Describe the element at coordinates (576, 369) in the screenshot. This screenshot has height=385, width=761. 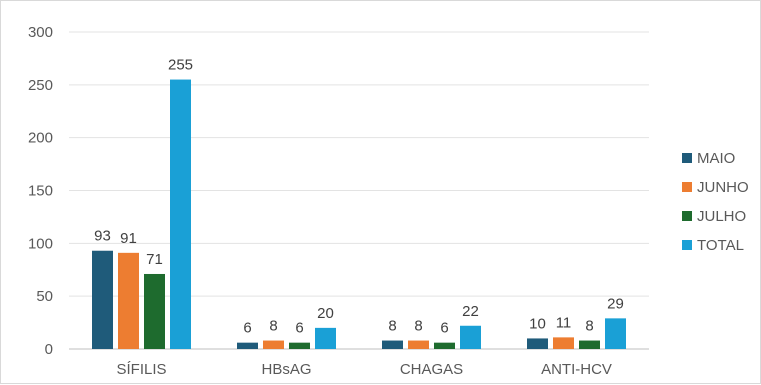
I see `category-label: ANTI-HCV` at that location.